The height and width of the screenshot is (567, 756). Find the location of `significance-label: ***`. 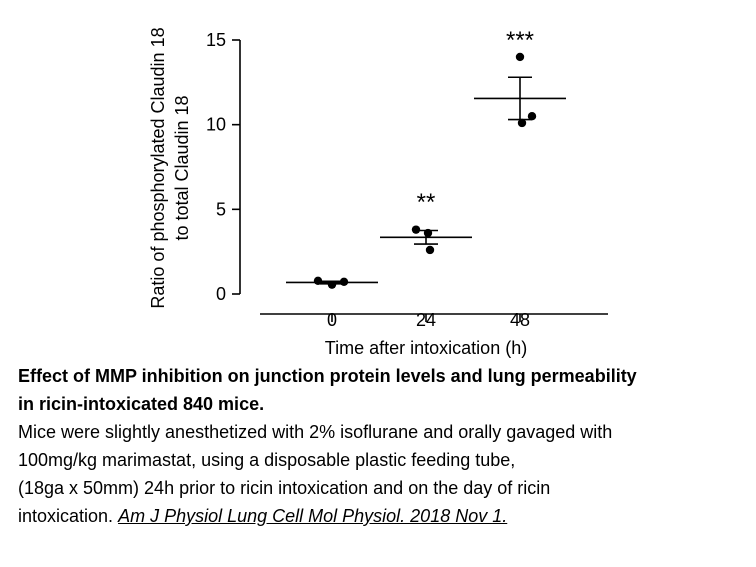

significance-label: *** is located at coordinates (520, 40).